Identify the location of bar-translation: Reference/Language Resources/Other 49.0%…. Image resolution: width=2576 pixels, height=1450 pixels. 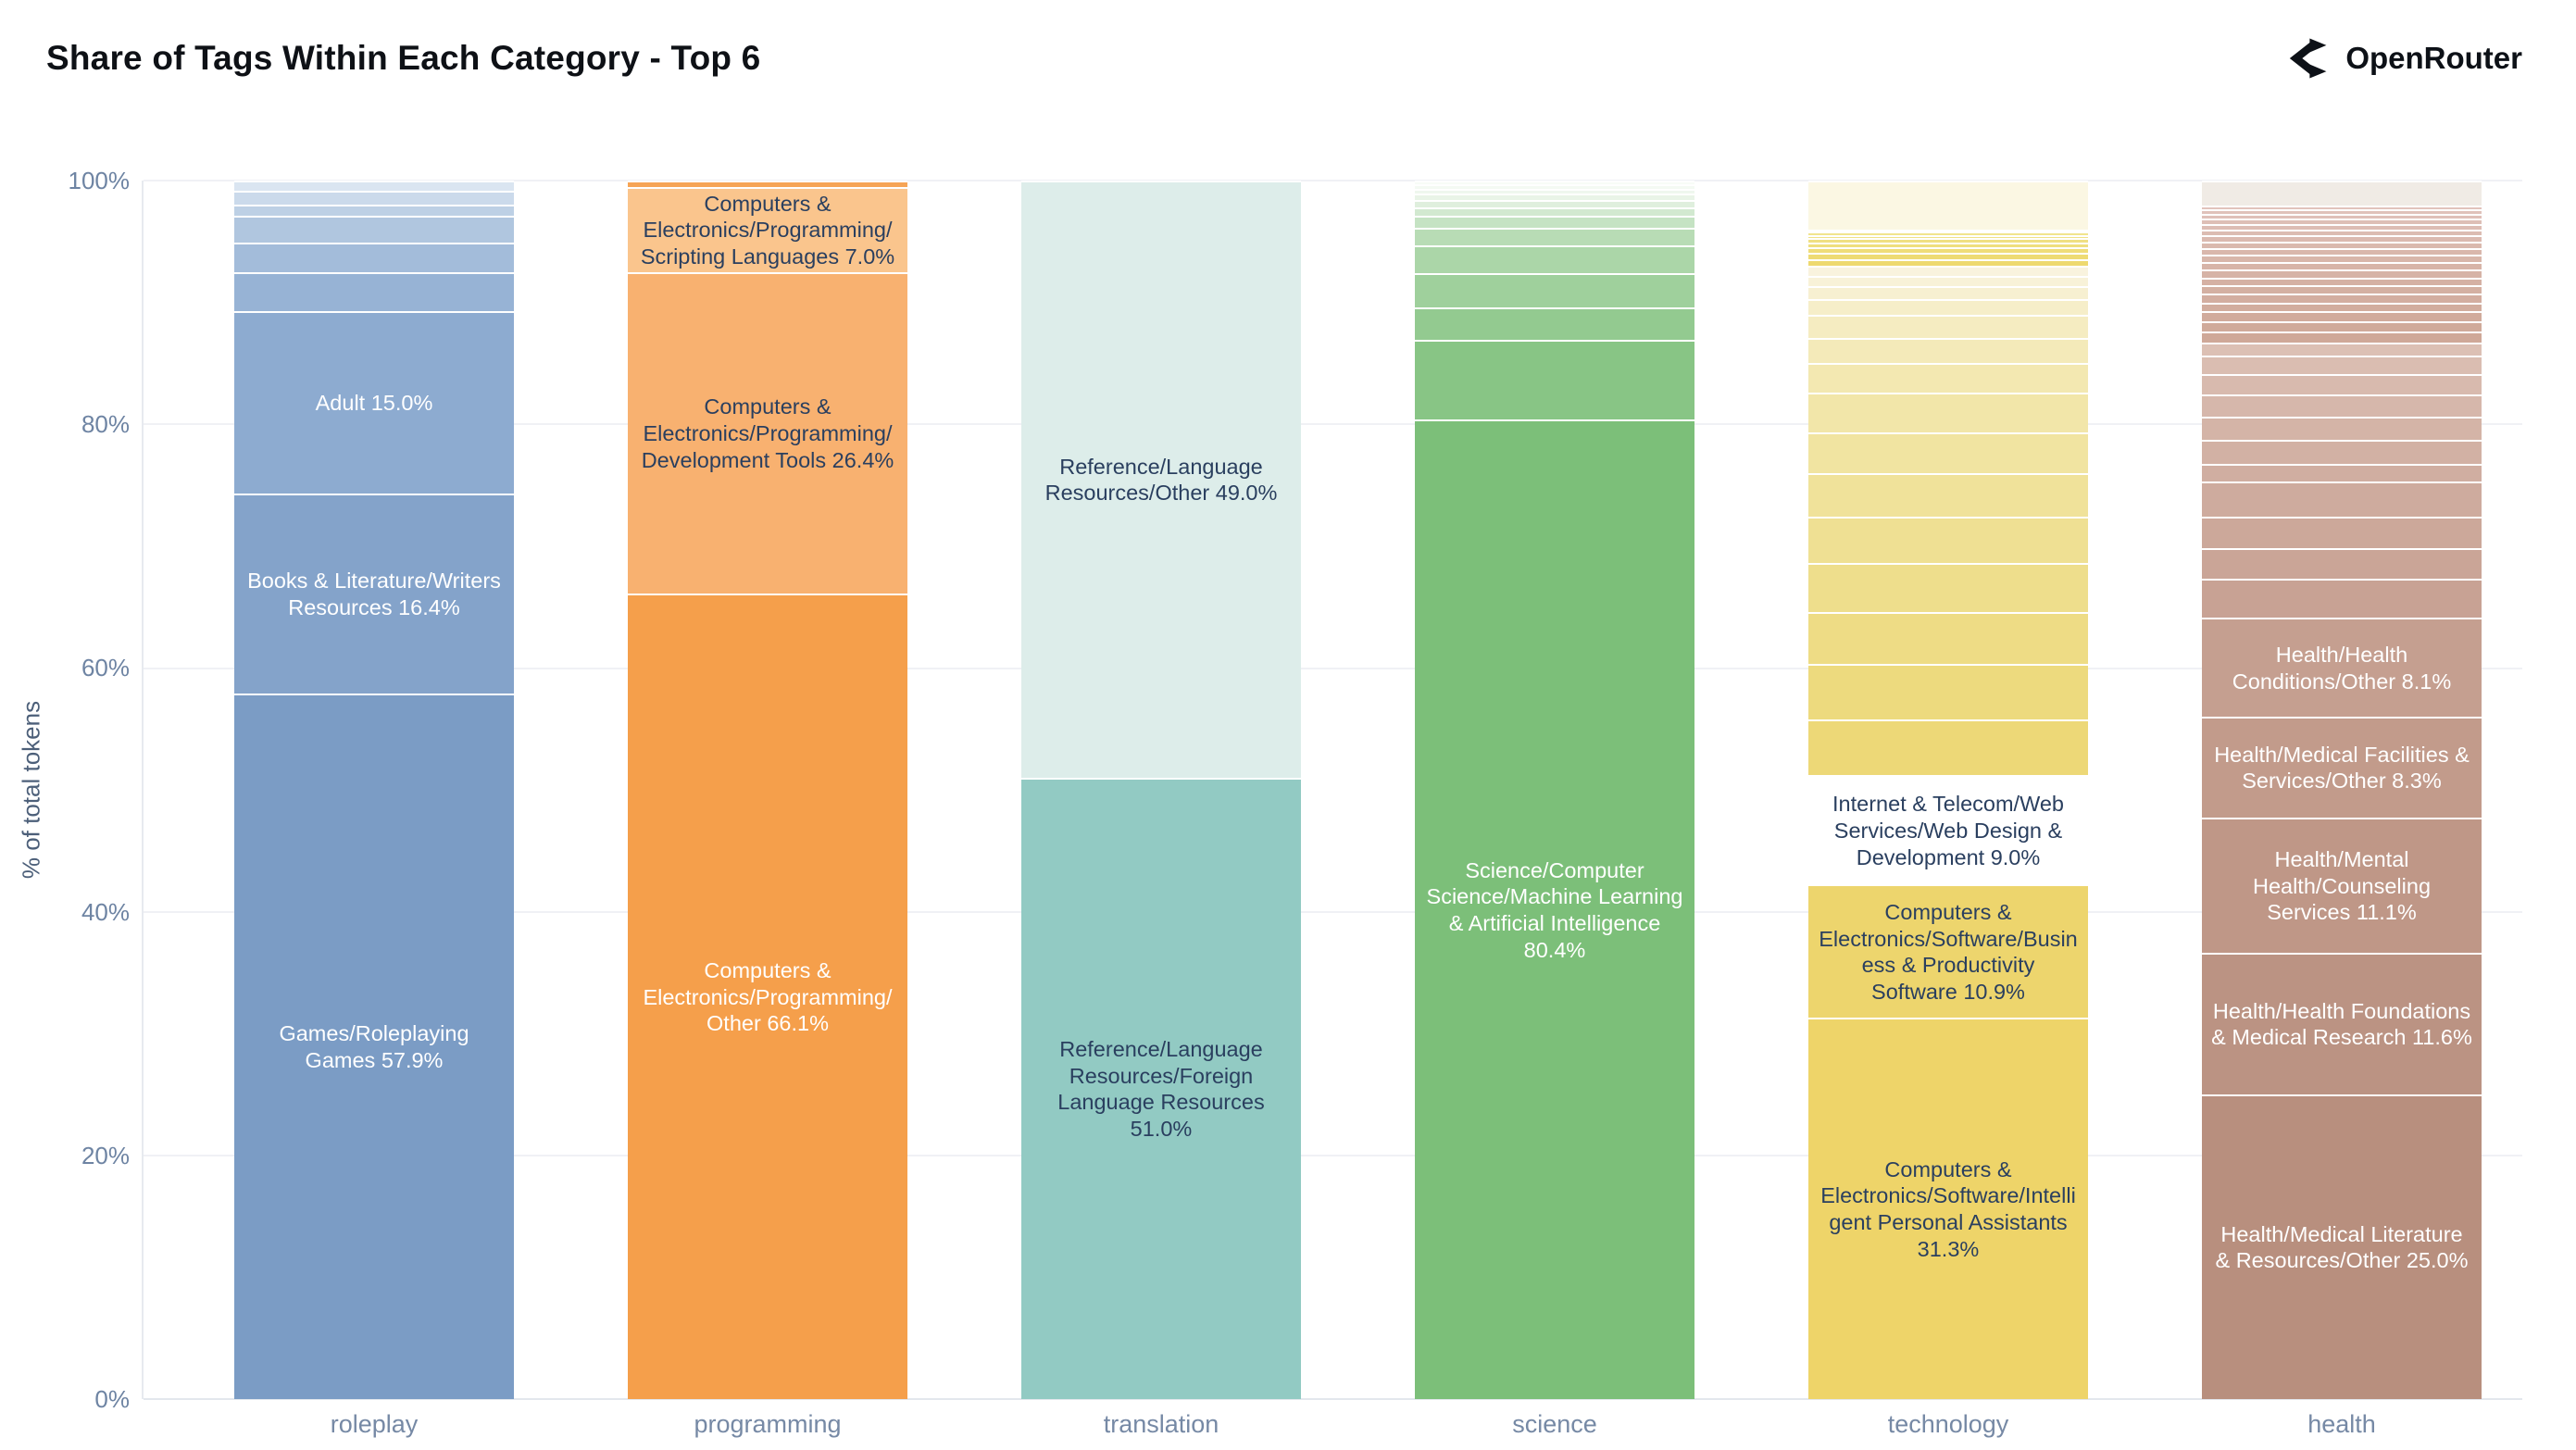
(1161, 790).